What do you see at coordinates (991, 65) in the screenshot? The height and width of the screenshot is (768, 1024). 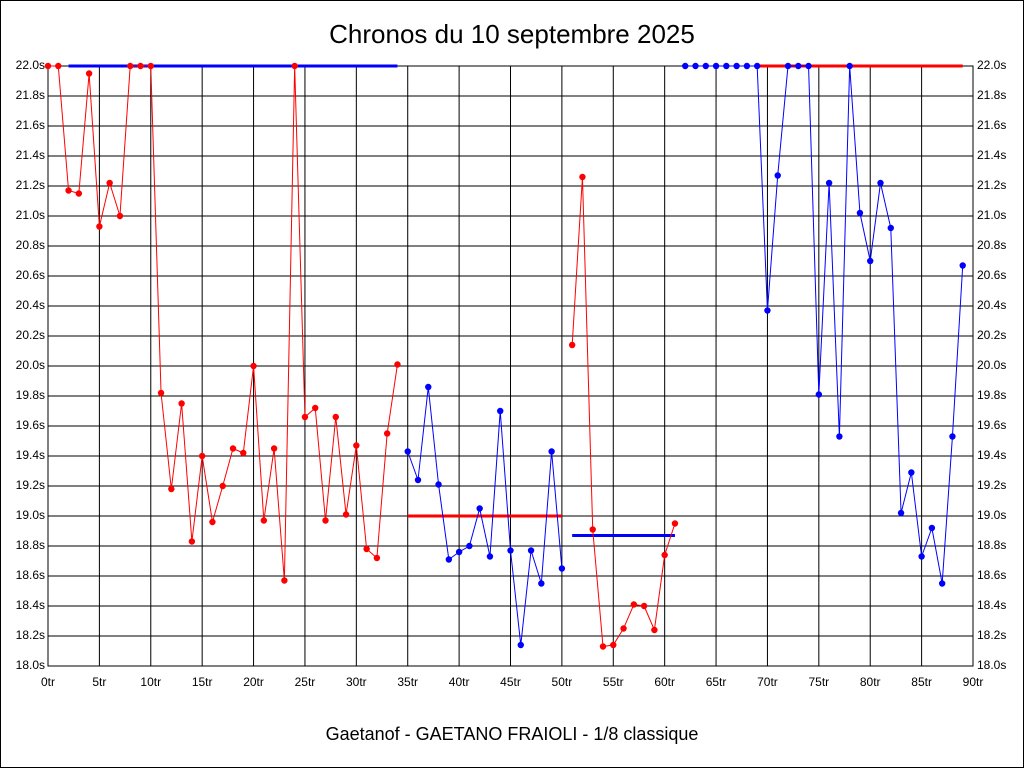 I see `y2-tick-label: 22.0s` at bounding box center [991, 65].